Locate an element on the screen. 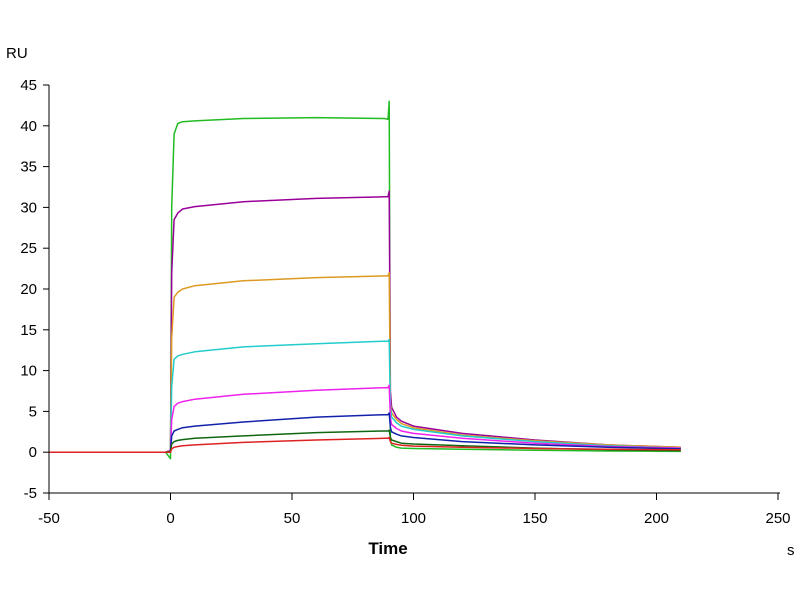 The width and height of the screenshot is (800, 600). x-tick-label: 0 is located at coordinates (170, 518).